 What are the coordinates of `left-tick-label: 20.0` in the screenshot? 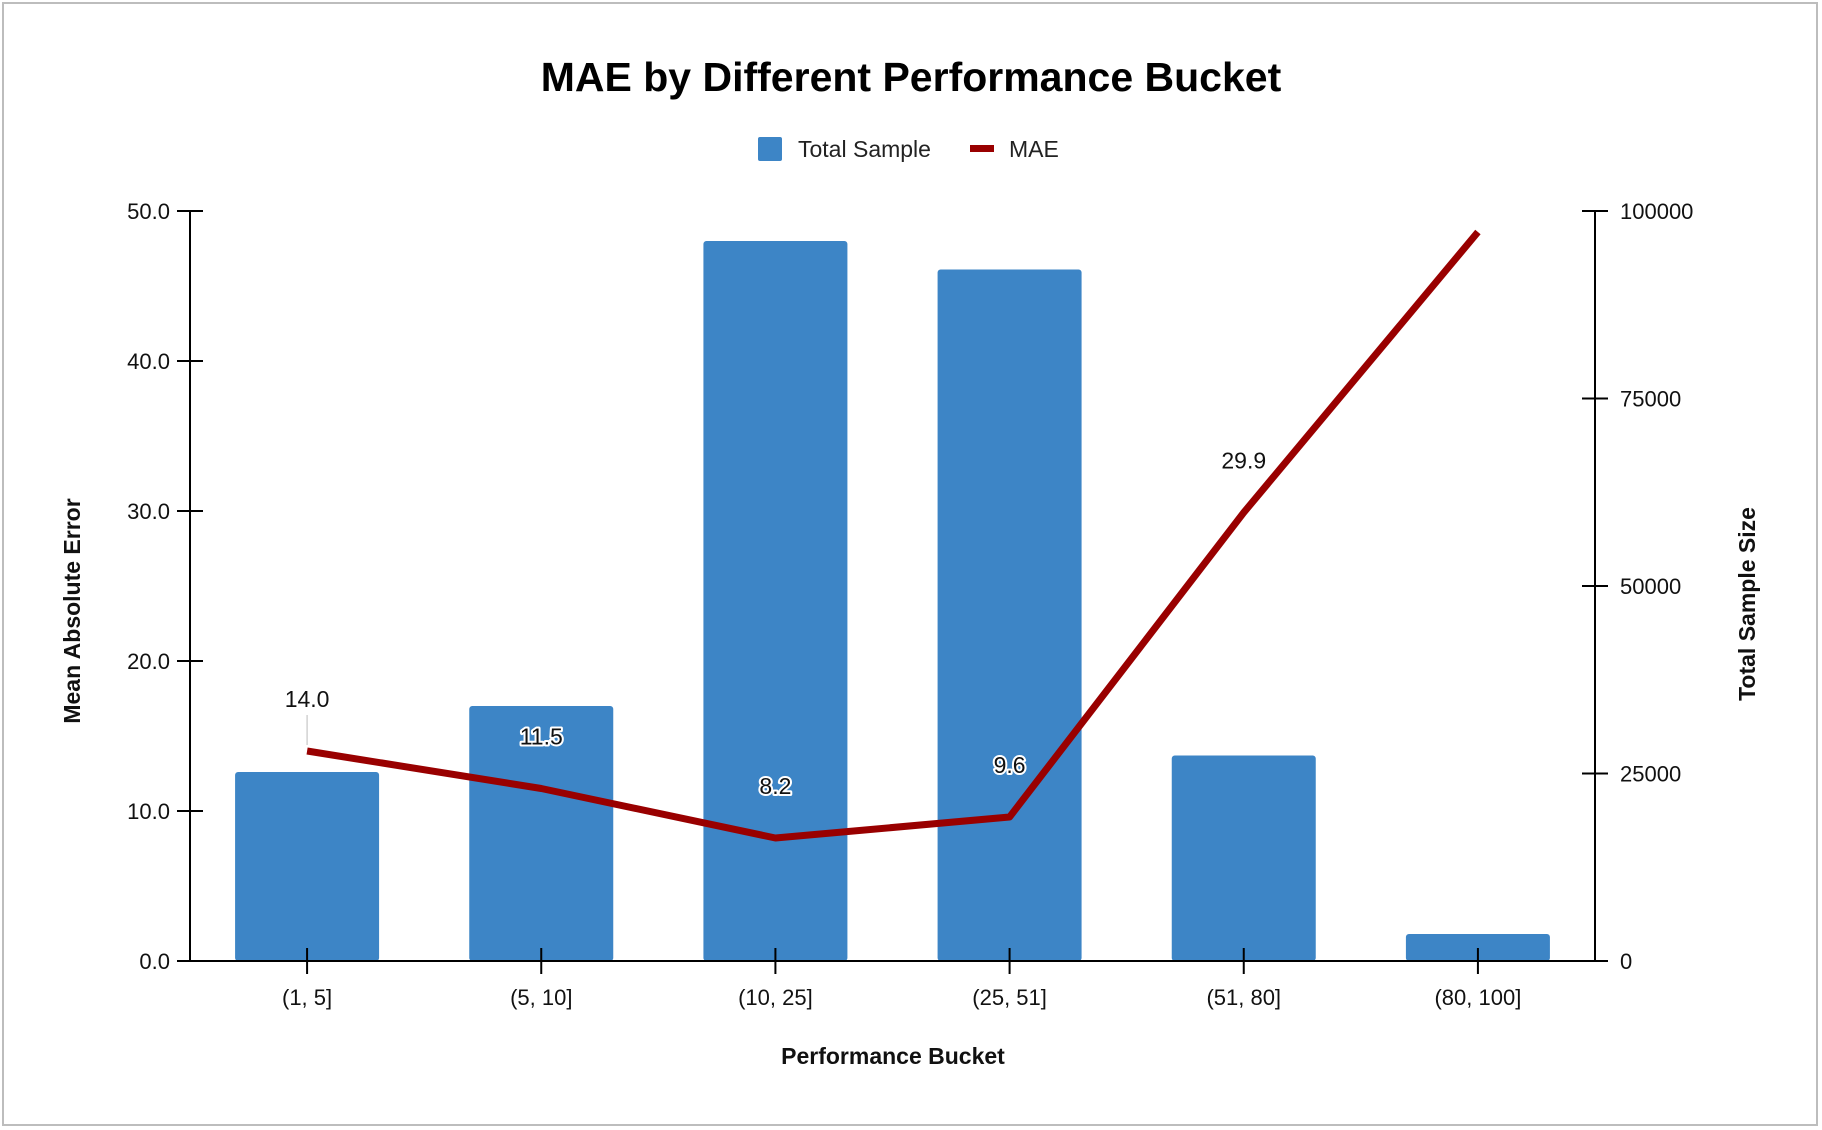 It's located at (148, 661).